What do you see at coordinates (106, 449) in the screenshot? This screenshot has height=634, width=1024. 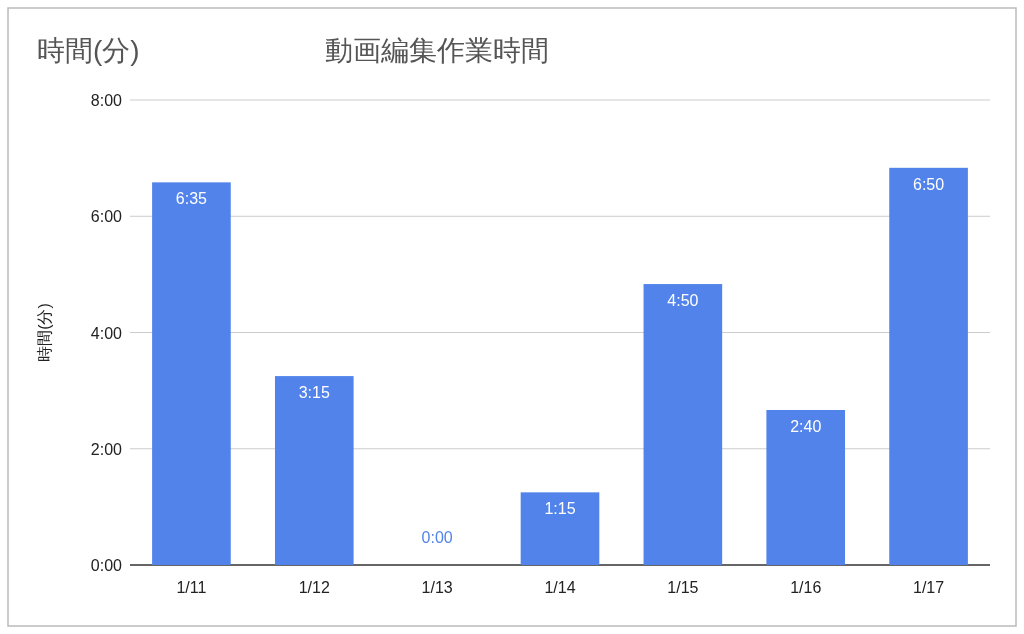 I see `y-tick-label: 2:00` at bounding box center [106, 449].